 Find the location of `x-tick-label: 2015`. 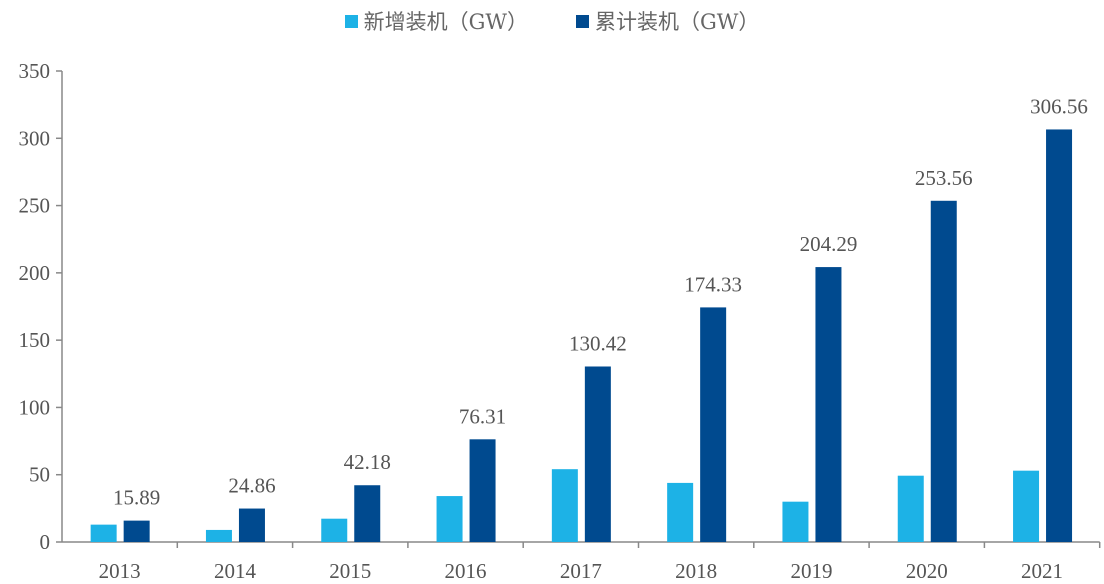

x-tick-label: 2015 is located at coordinates (350, 571).